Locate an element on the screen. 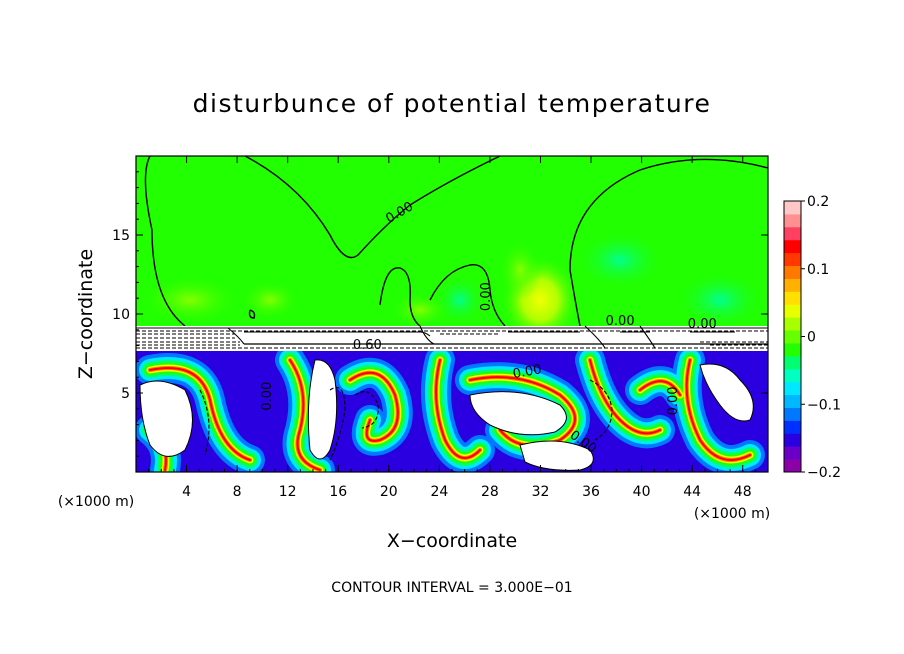 Image resolution: width=904 pixels, height=654 pixels. colorbar-tick-label: −0.1 is located at coordinates (824, 405).